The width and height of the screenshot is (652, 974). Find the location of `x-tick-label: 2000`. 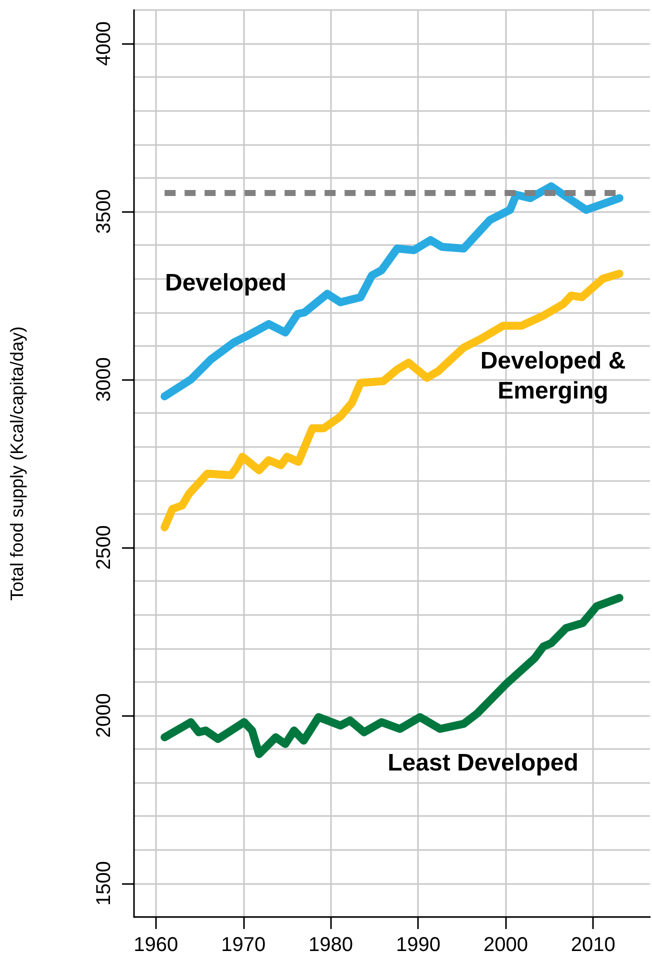

x-tick-label: 2000 is located at coordinates (505, 945).